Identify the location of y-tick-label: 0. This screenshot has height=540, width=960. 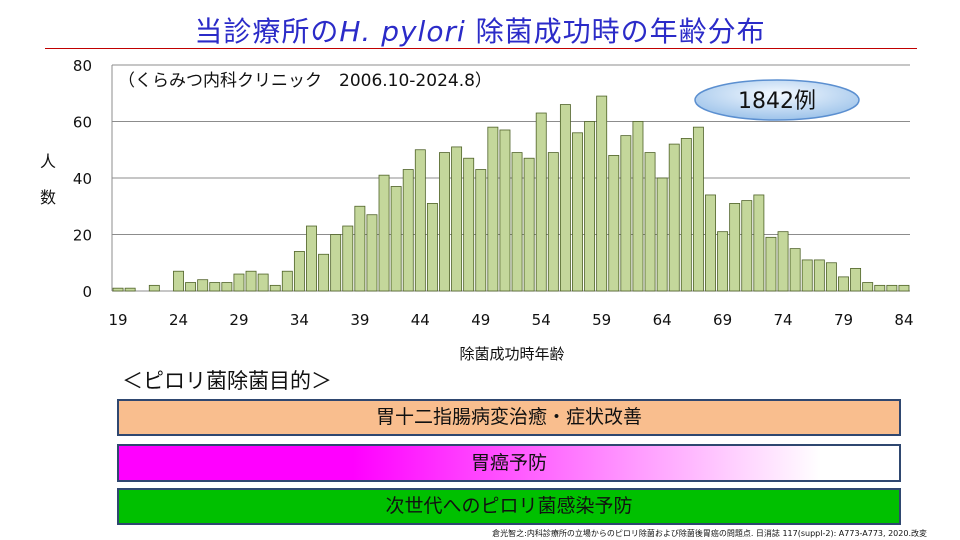
(87, 292).